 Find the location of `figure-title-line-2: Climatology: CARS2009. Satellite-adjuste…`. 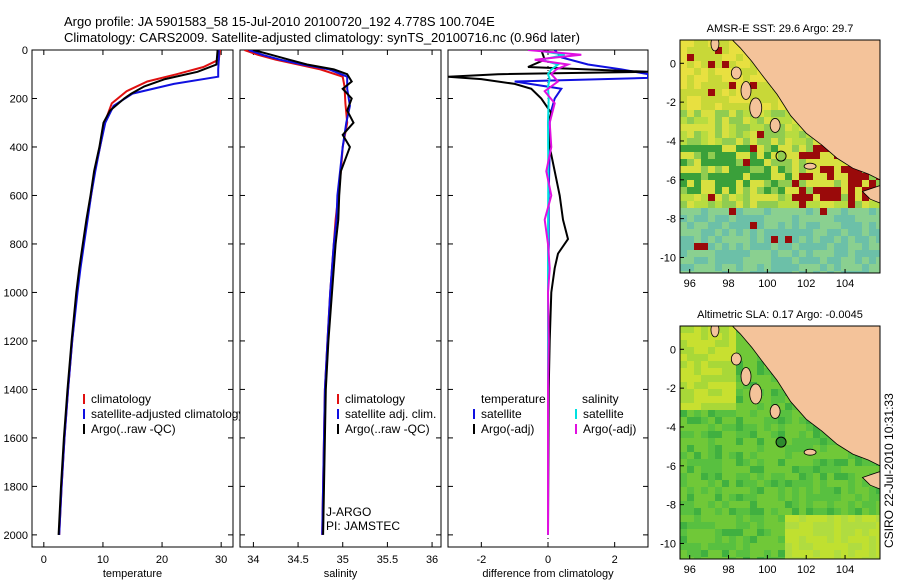

figure-title-line-2: Climatology: CARS2009. Satellite-adjuste… is located at coordinates (322, 37).